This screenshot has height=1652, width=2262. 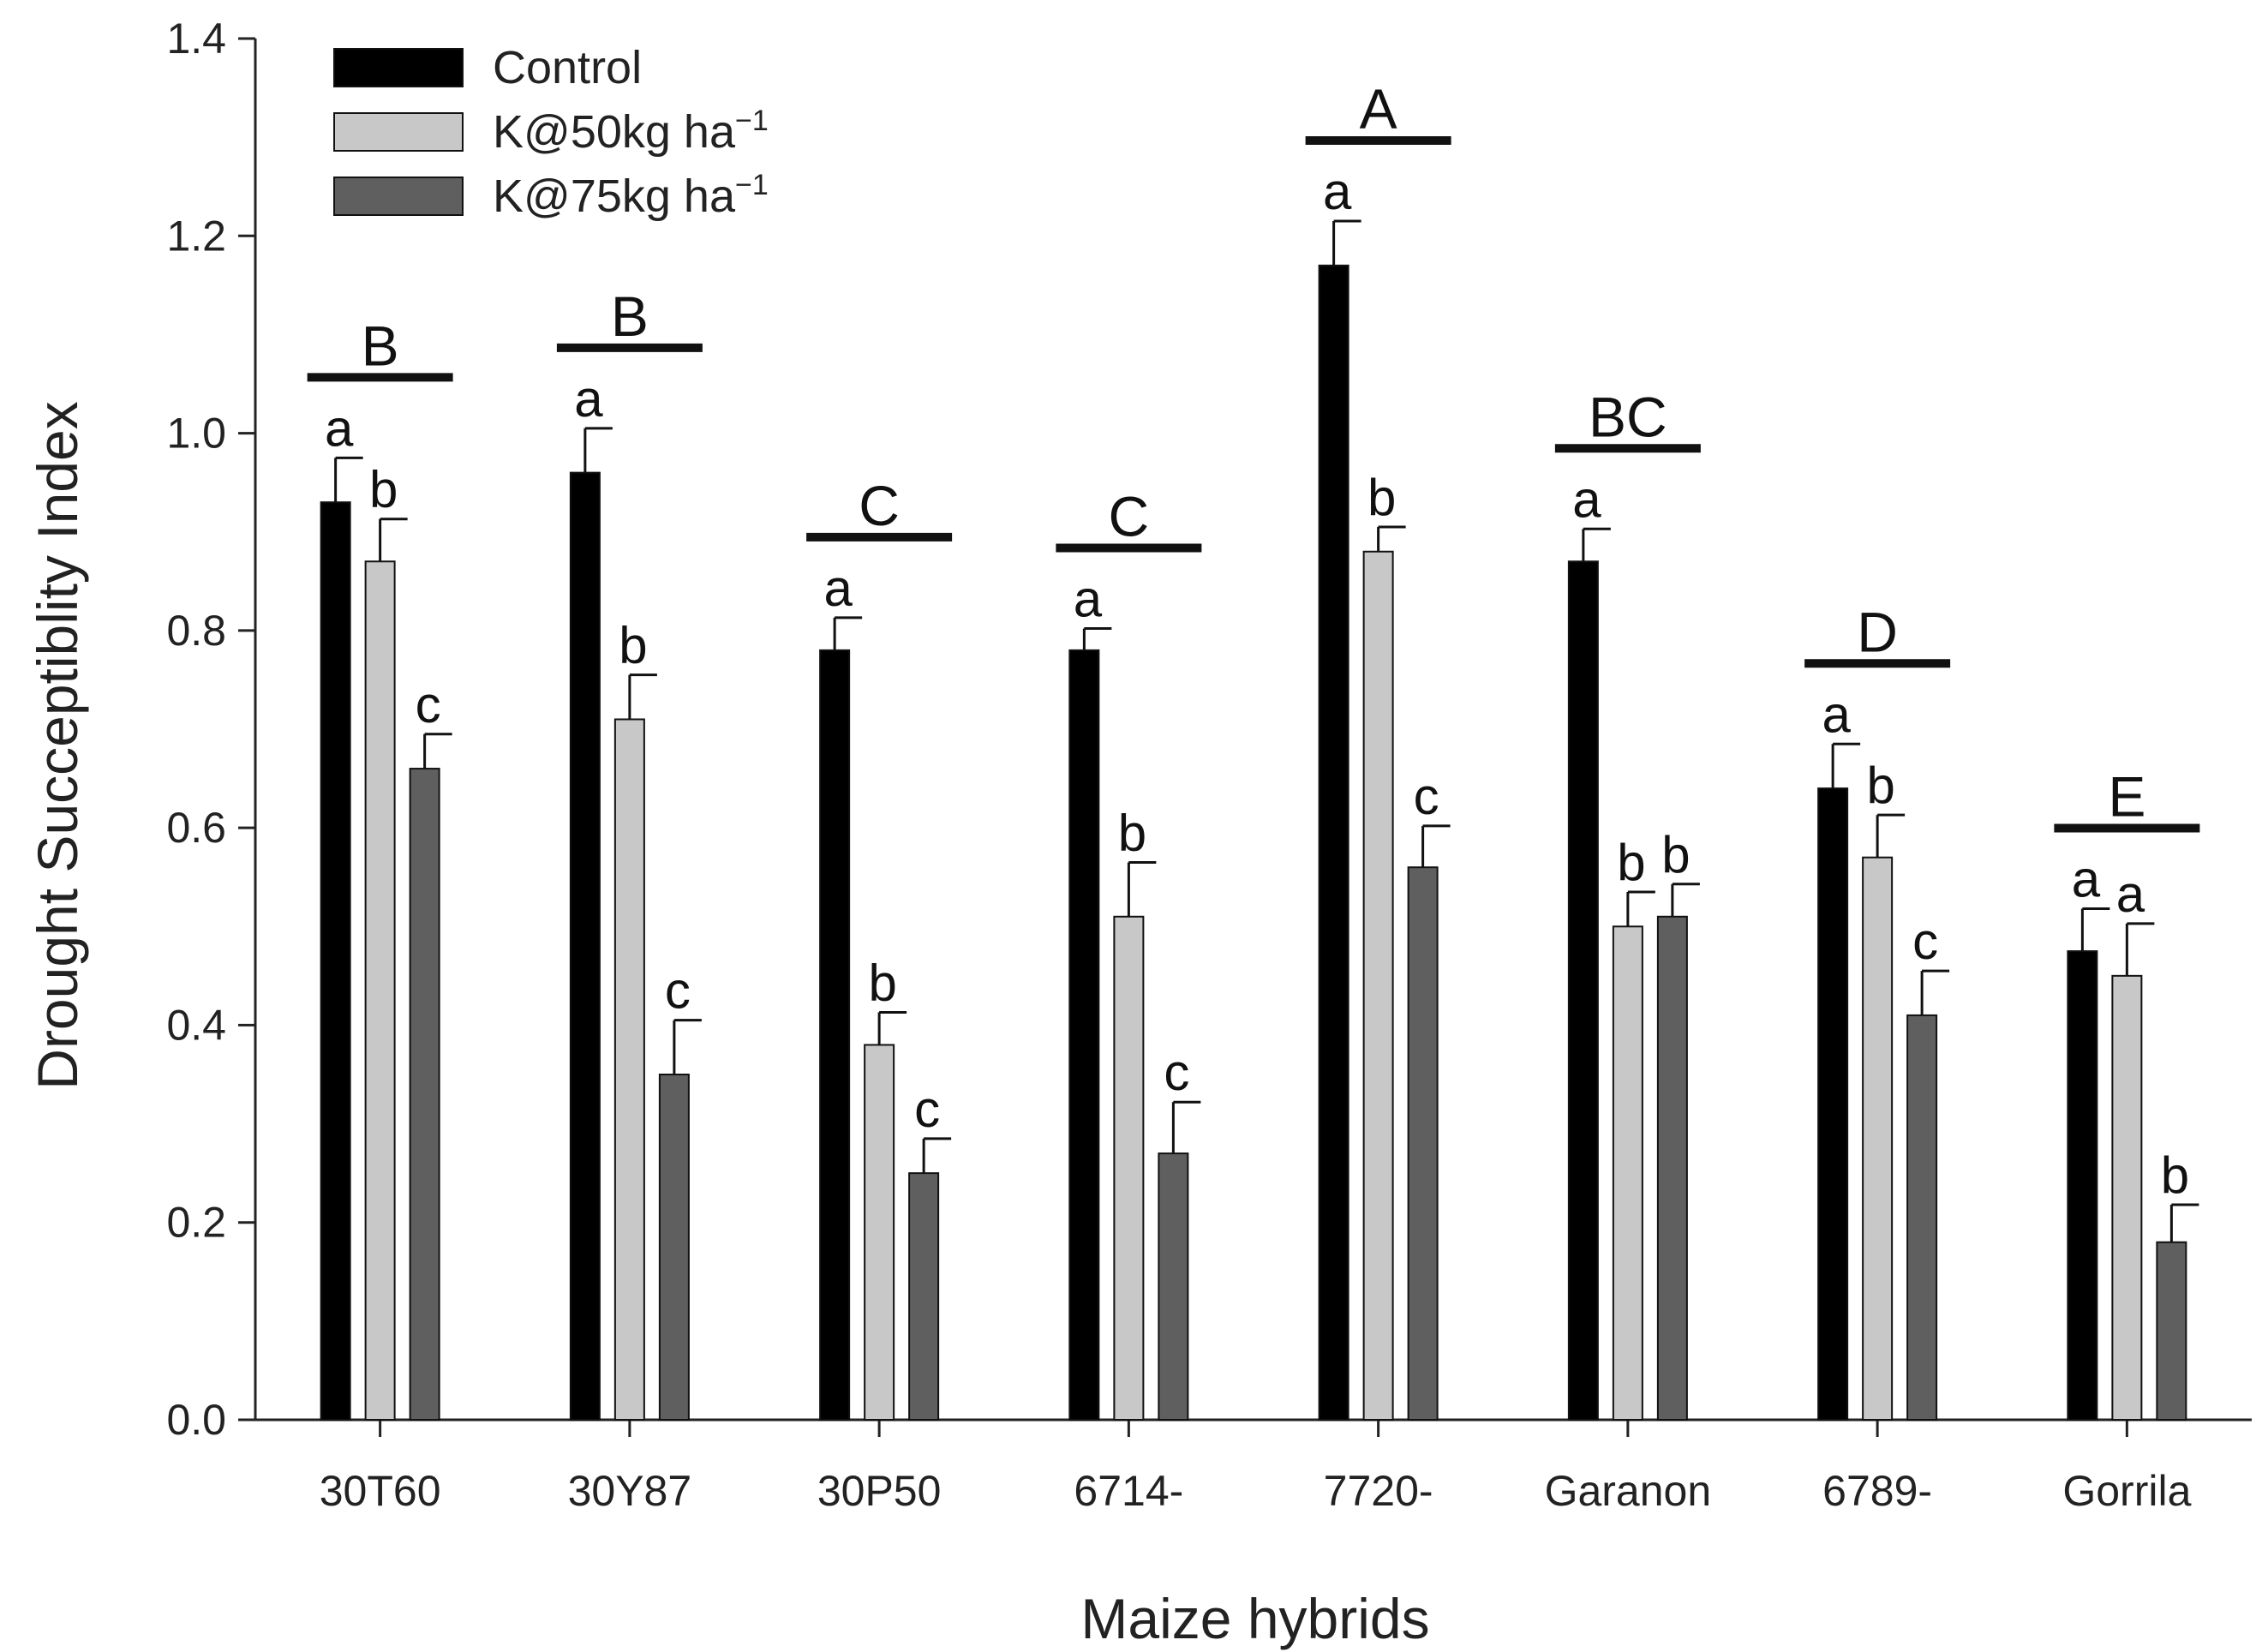 What do you see at coordinates (196, 828) in the screenshot?
I see `y-tick-label: 0.6` at bounding box center [196, 828].